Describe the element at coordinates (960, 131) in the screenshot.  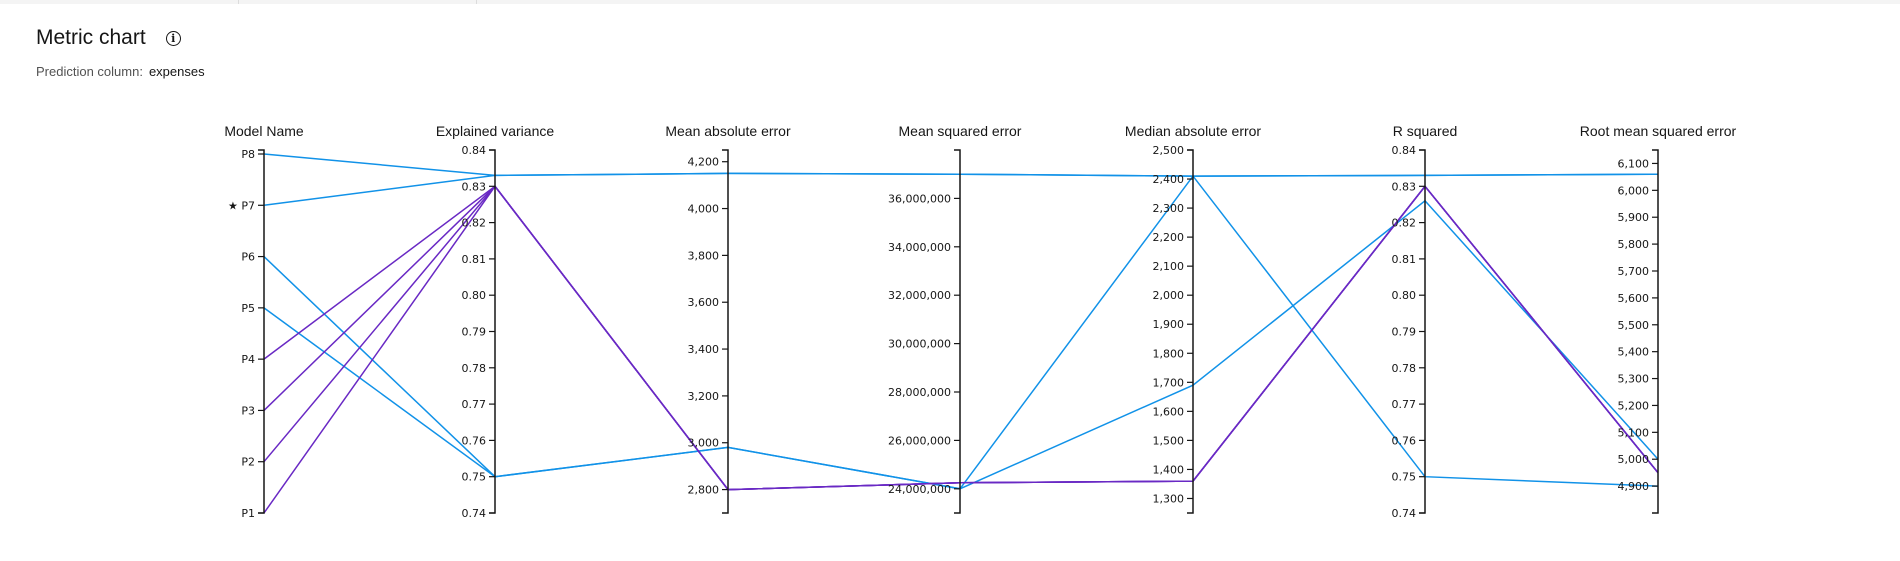
I see `axis-title: Mean squared error` at that location.